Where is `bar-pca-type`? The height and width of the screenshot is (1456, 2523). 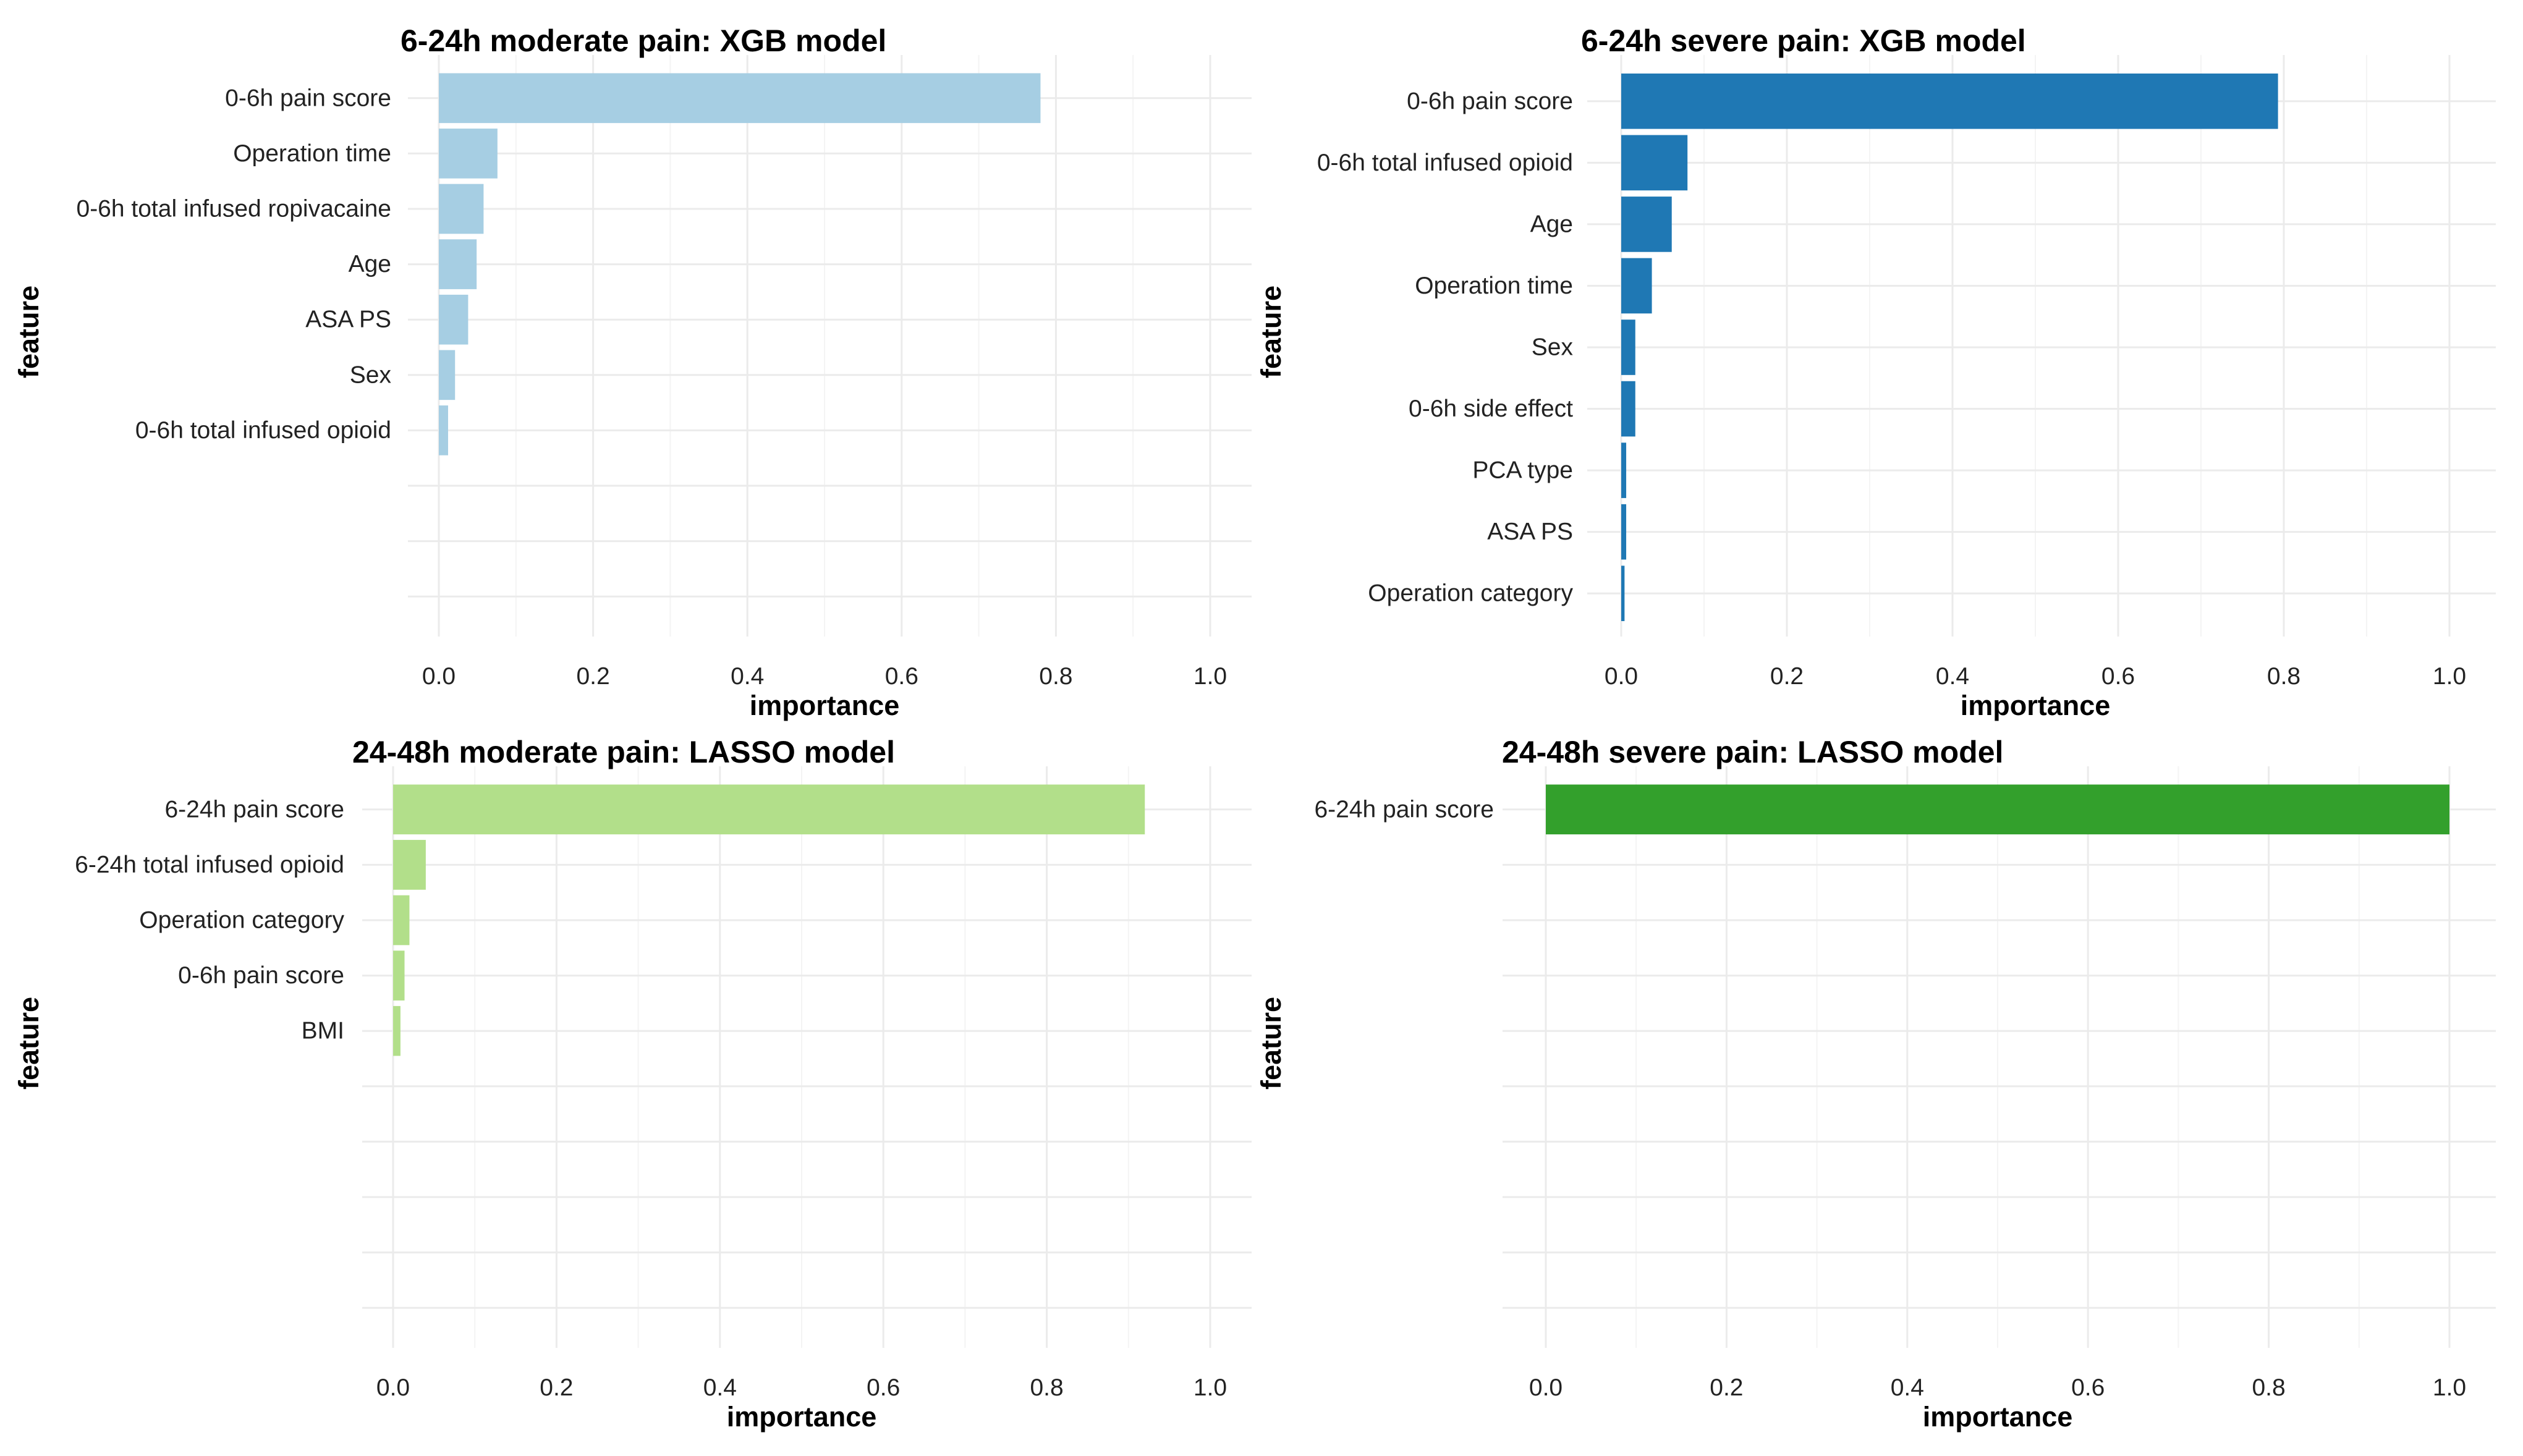 bar-pca-type is located at coordinates (1624, 470).